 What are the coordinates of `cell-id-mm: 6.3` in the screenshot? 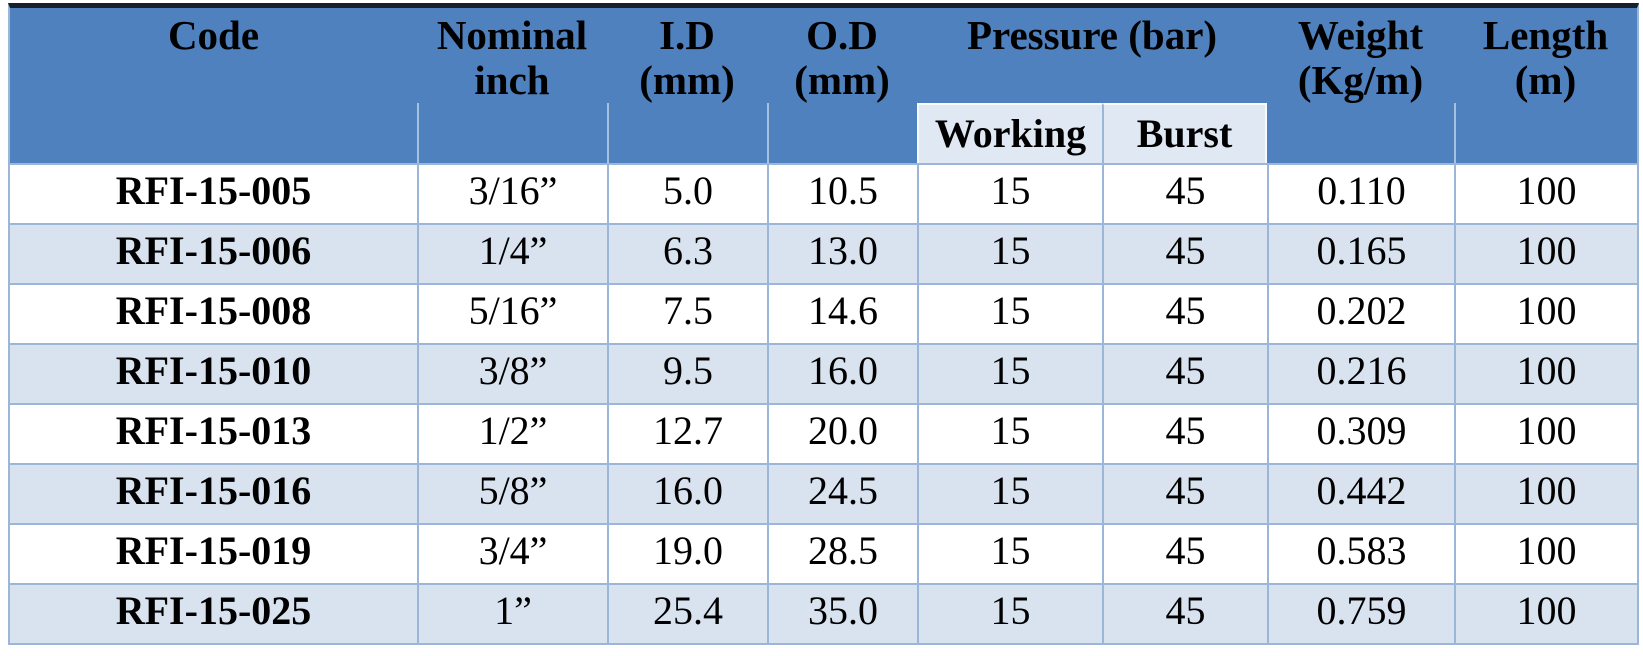 It's located at (687, 253).